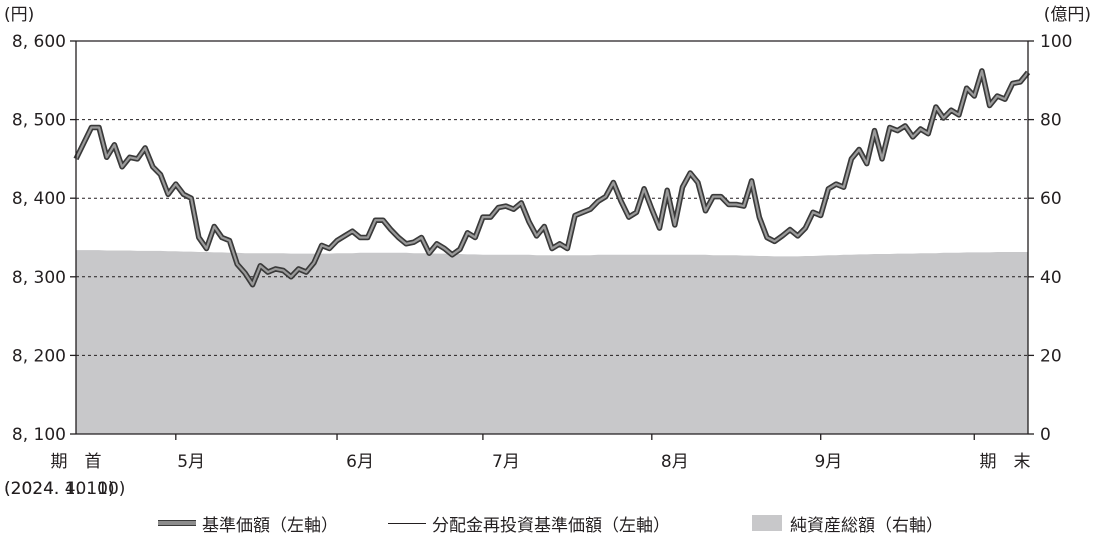 The image size is (1095, 540). Describe the element at coordinates (675, 462) in the screenshot. I see `x-tick-label: 8月` at that location.